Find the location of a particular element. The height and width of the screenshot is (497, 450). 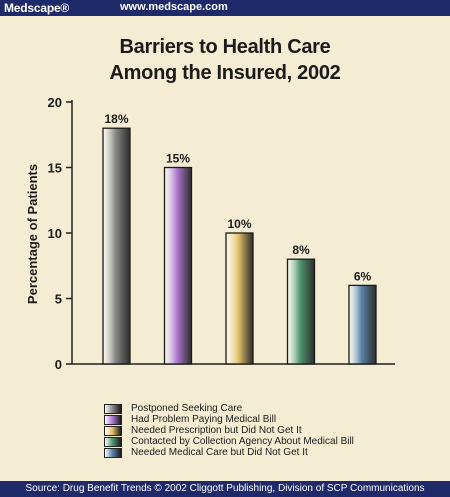

bar-value-label: 8% is located at coordinates (301, 250).